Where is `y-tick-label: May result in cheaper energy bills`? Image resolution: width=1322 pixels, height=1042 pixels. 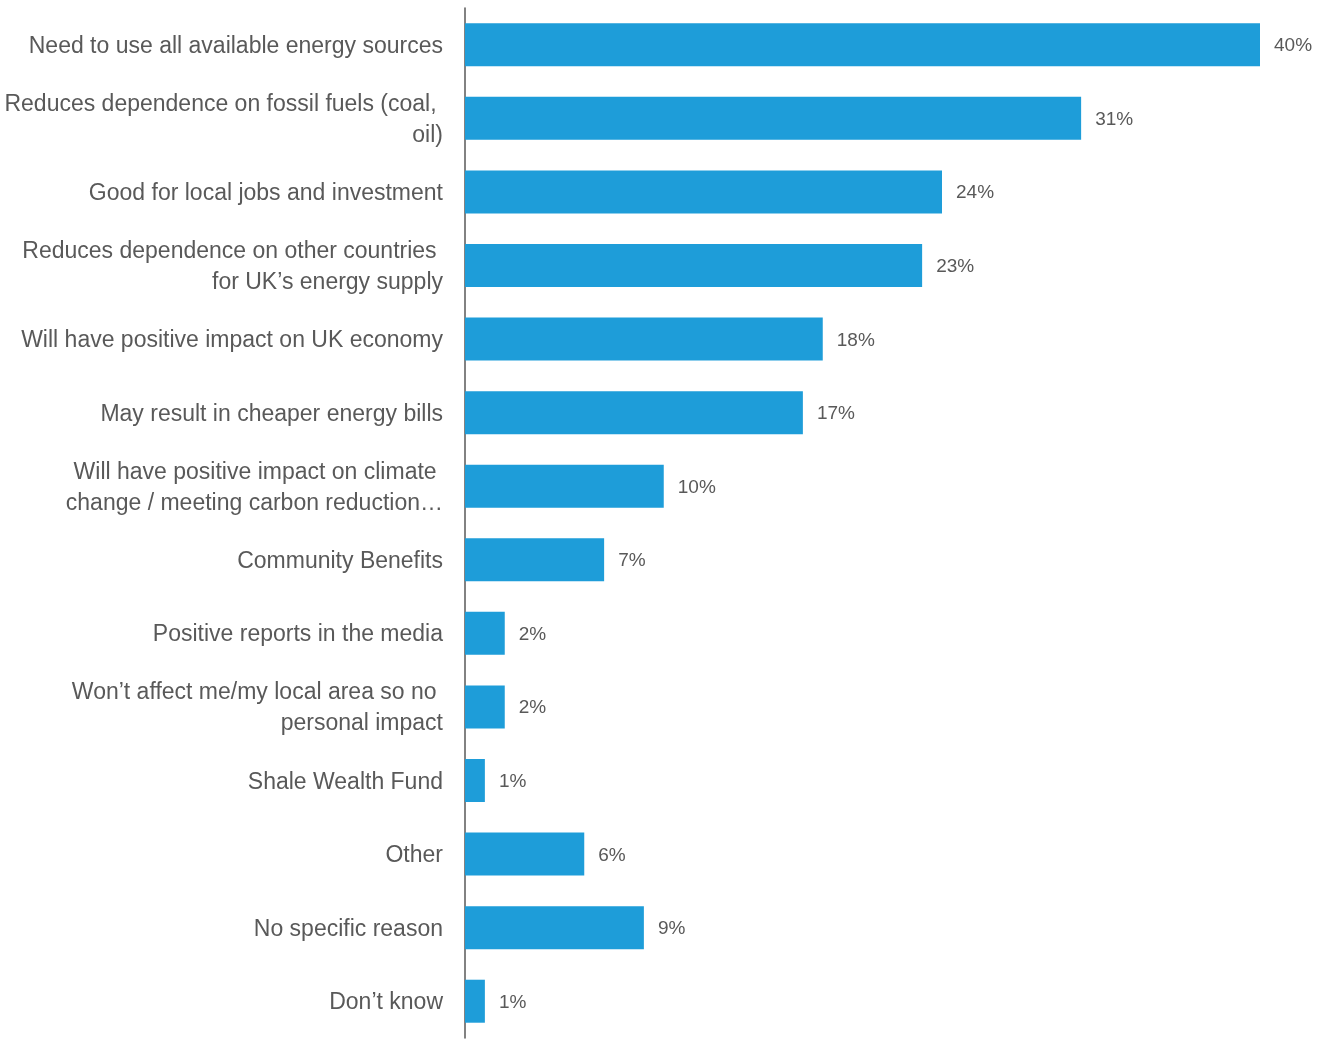
y-tick-label: May result in cheaper energy bills is located at coordinates (271, 412).